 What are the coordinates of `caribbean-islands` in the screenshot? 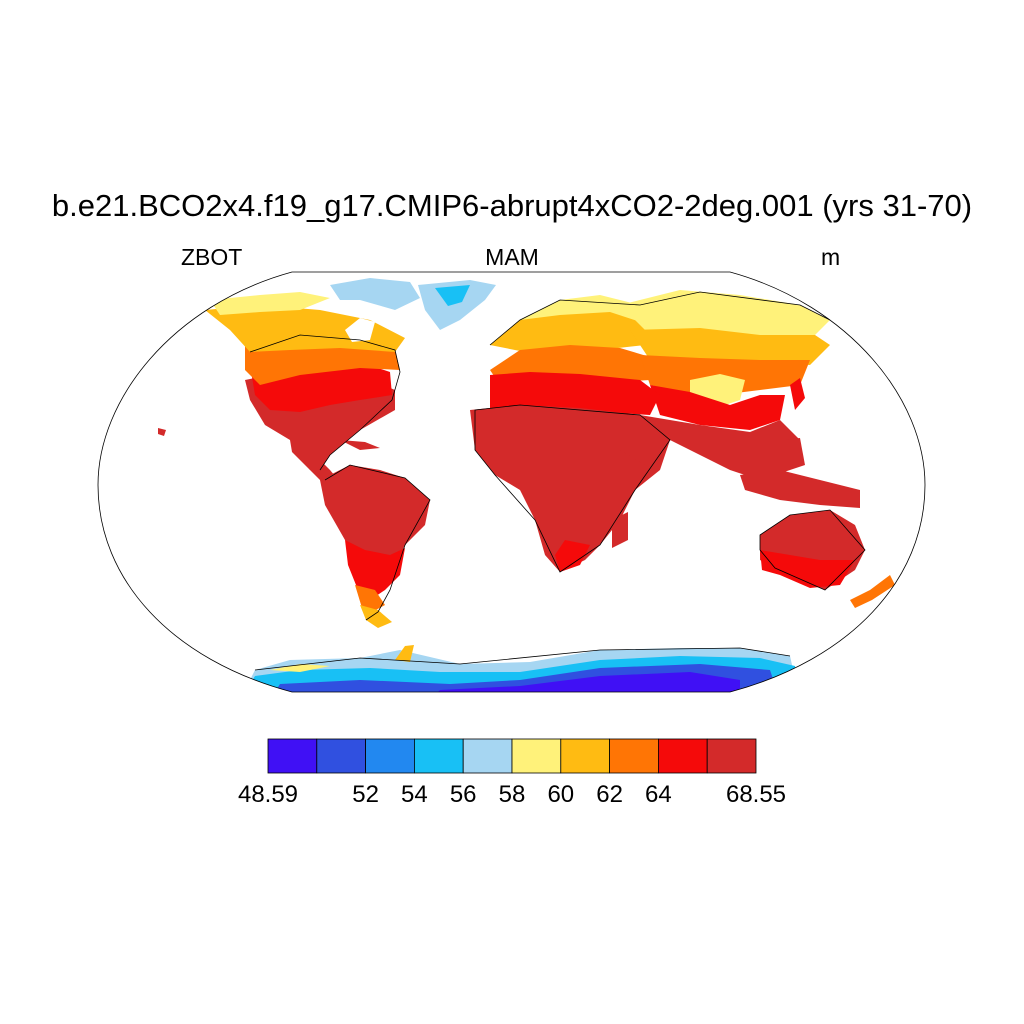 It's located at (360, 445).